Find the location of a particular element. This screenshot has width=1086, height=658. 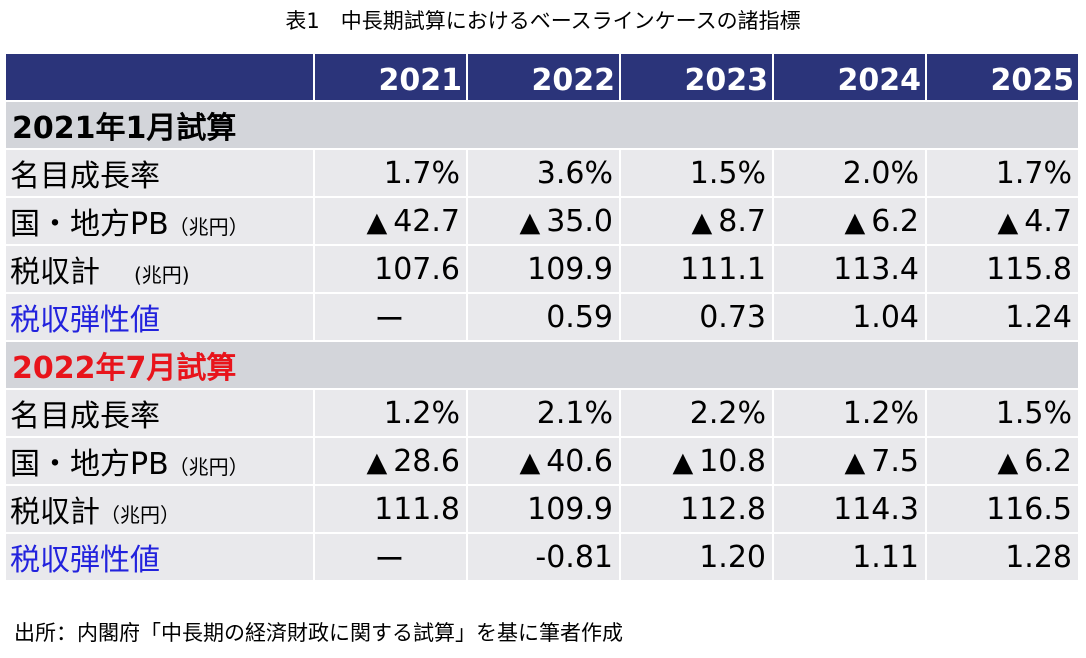

table-cell: -0.81 is located at coordinates (544, 558).